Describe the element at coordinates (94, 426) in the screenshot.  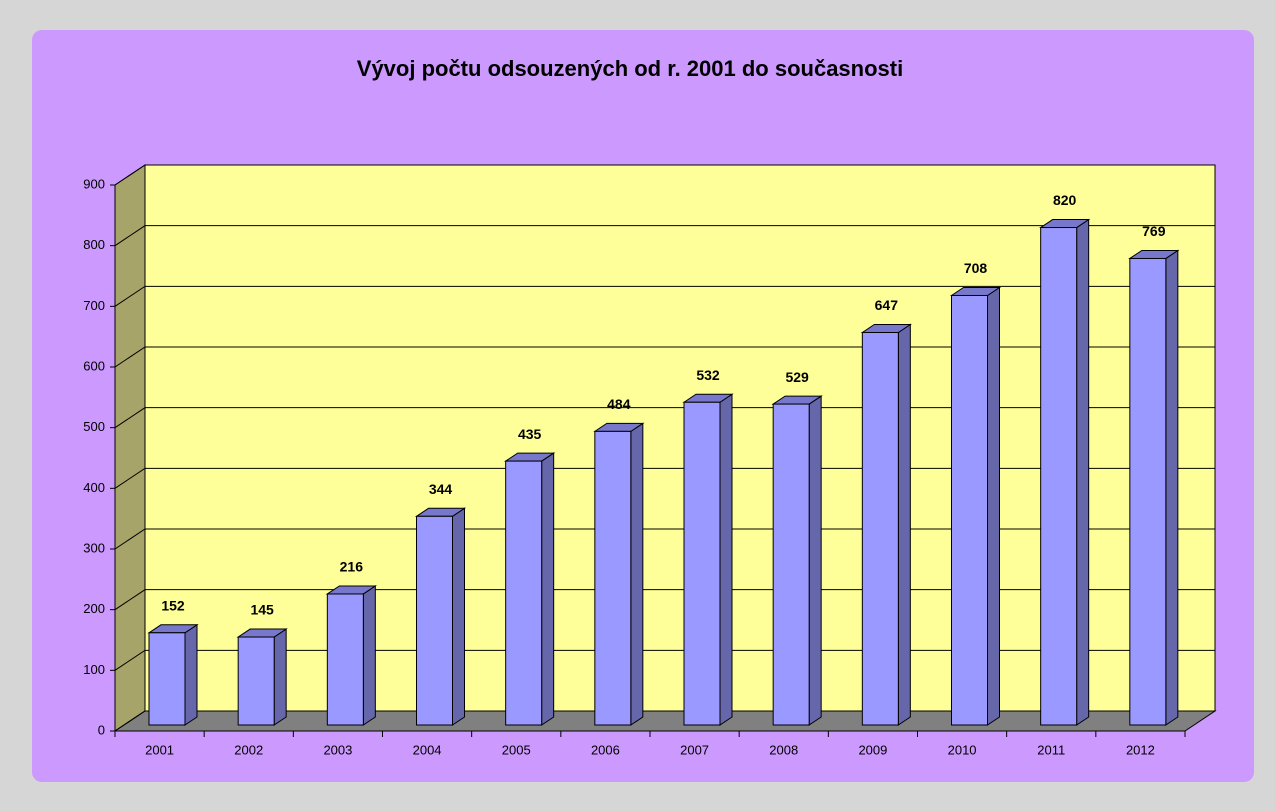
I see `y-tick-label: 500` at that location.